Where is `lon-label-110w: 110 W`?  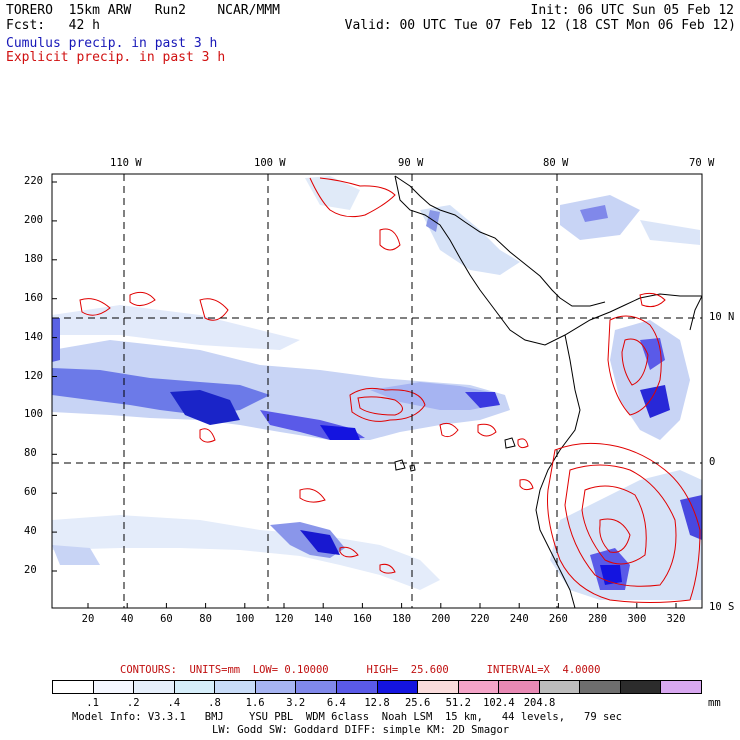
lon-label-110w: 110 W is located at coordinates (126, 163).